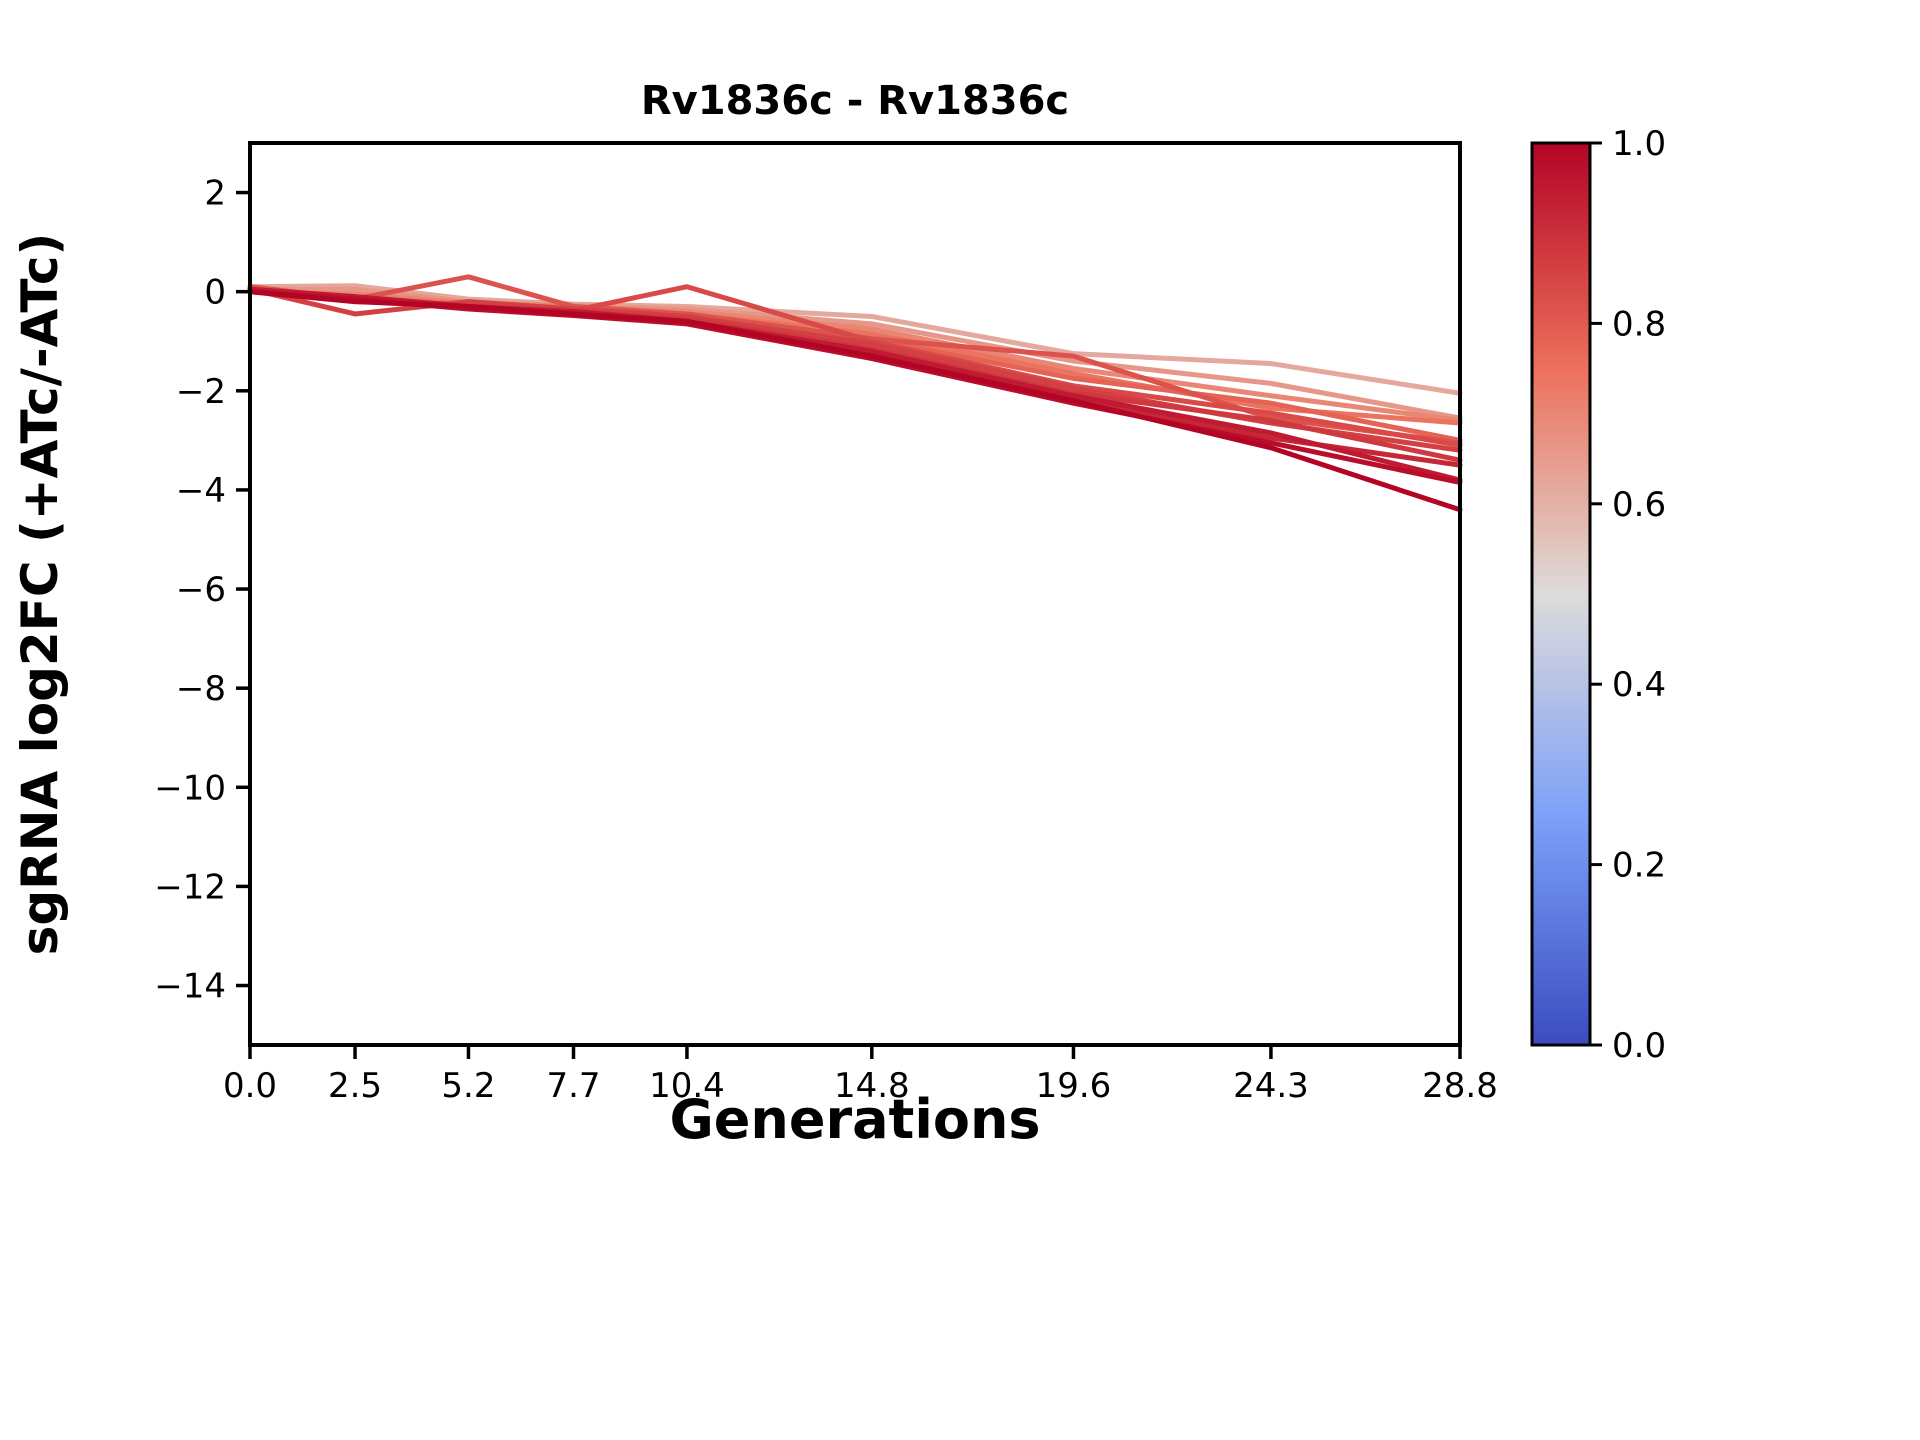 The height and width of the screenshot is (1440, 1920). What do you see at coordinates (190, 788) in the screenshot?
I see `y-tick-label: −10` at bounding box center [190, 788].